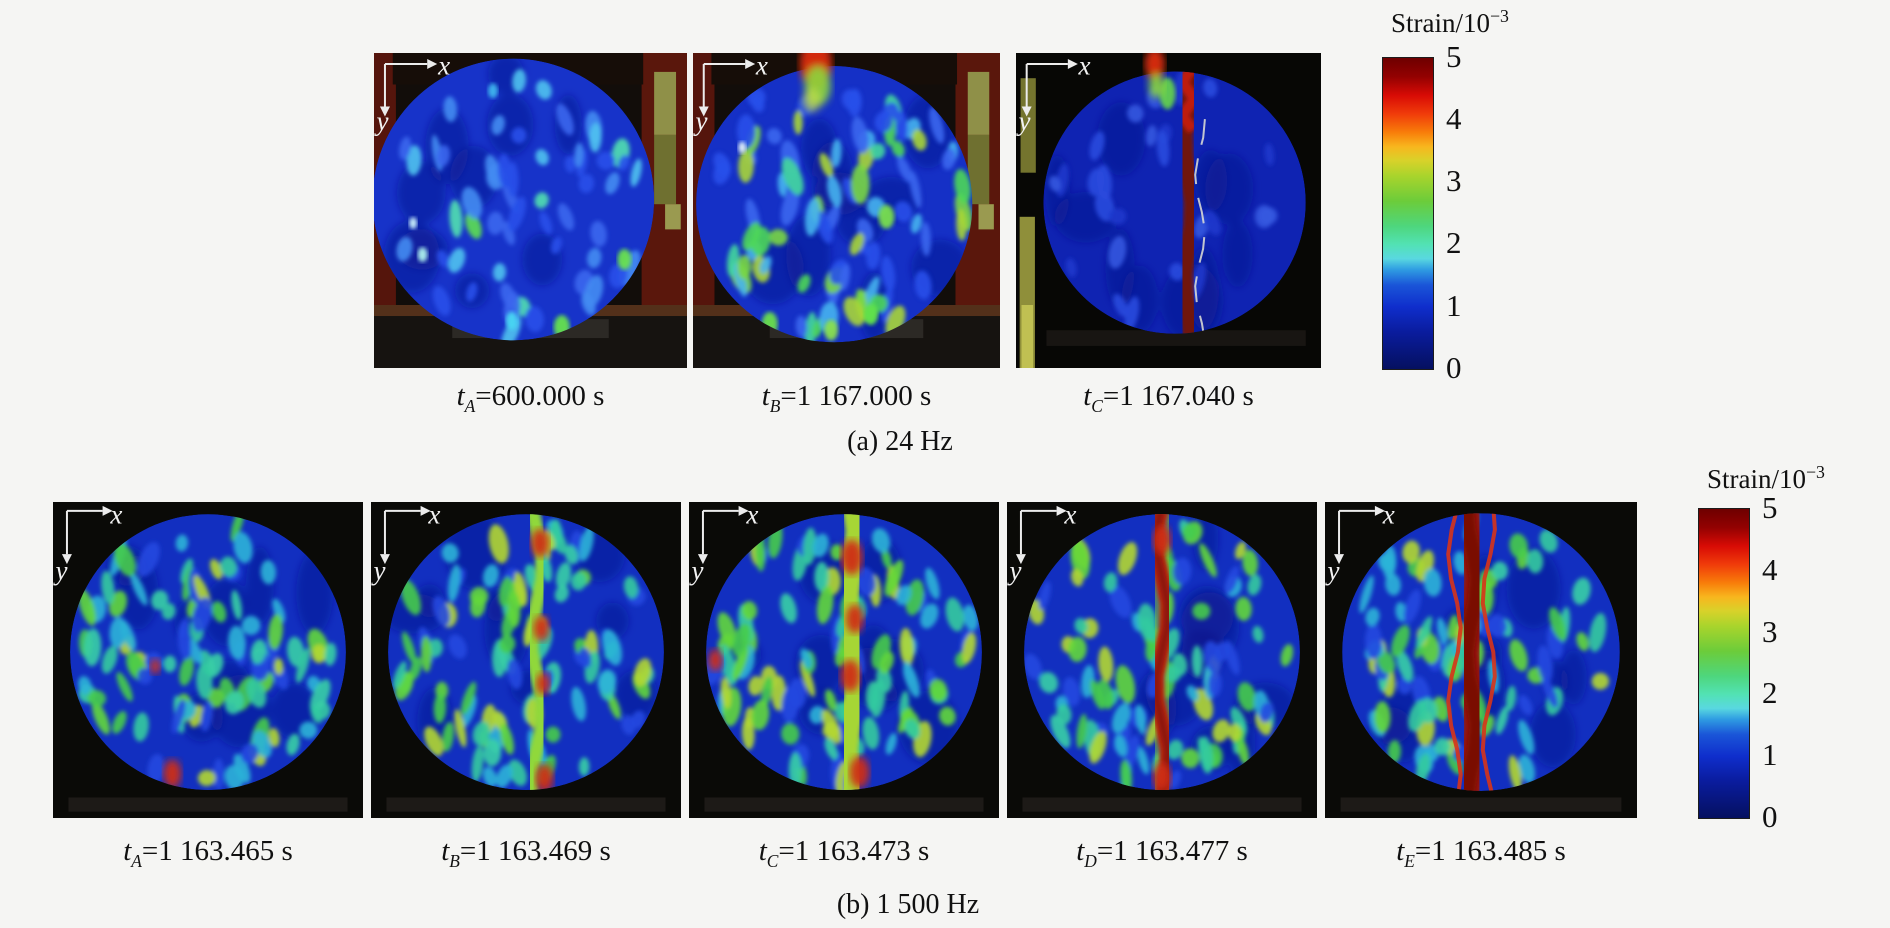 Image resolution: width=1890 pixels, height=928 pixels. What do you see at coordinates (1490, 851) in the screenshot?
I see `time-value: =1 163.485 s` at bounding box center [1490, 851].